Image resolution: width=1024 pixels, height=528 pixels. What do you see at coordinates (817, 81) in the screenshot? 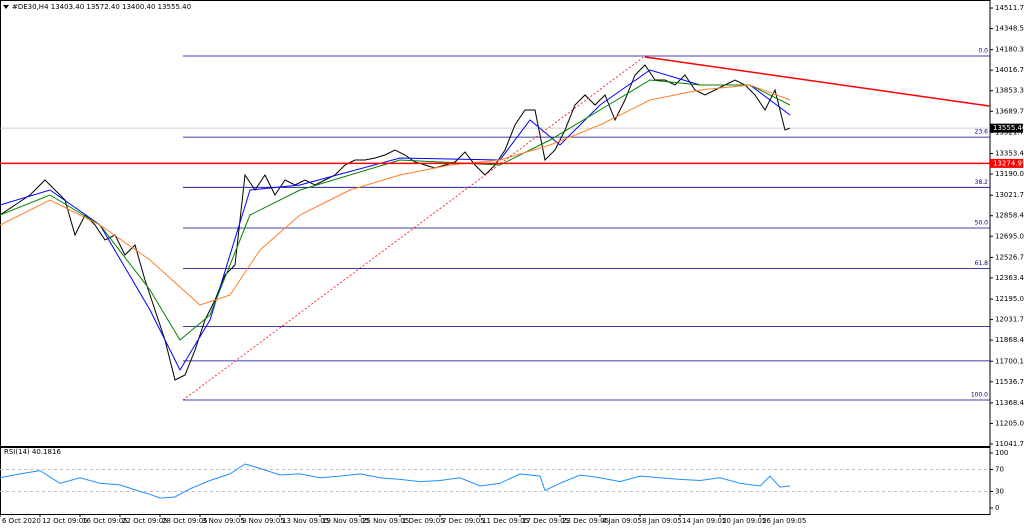
I see `trendline` at bounding box center [817, 81].